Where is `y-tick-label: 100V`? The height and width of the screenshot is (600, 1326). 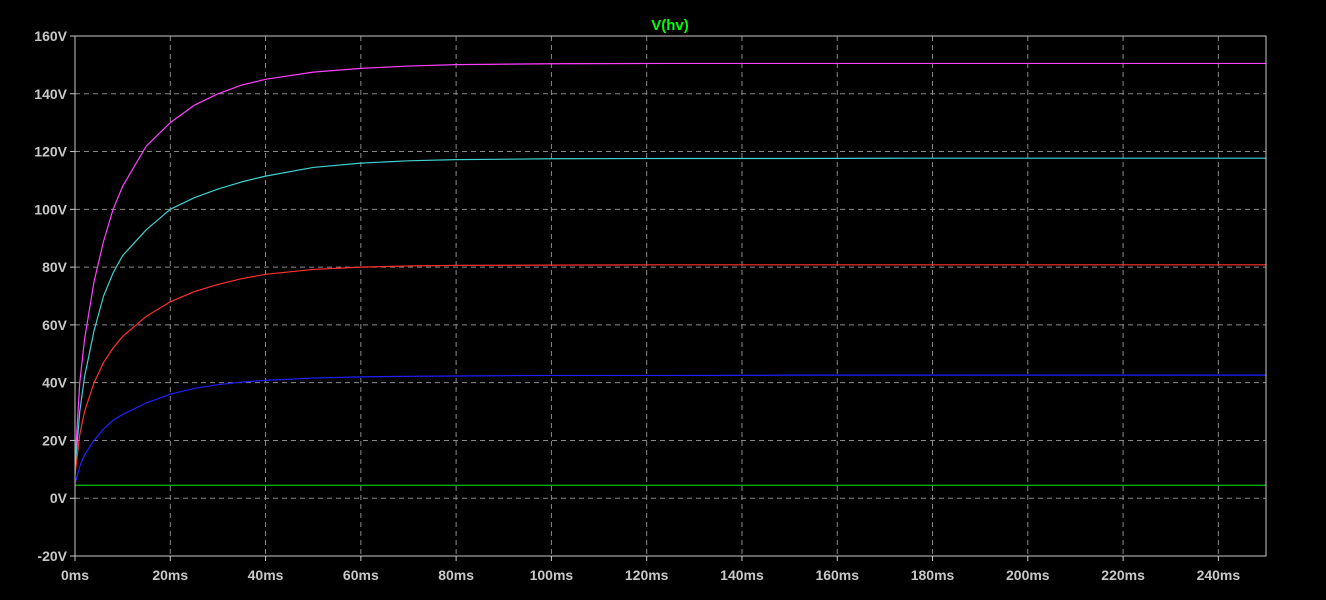 y-tick-label: 100V is located at coordinates (50, 209).